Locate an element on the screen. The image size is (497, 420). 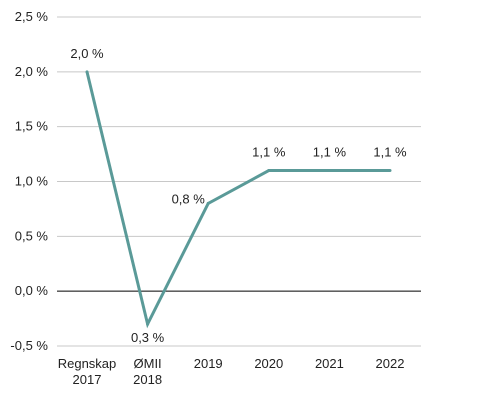
x-tick-label: ØMII 2018 is located at coordinates (147, 371).